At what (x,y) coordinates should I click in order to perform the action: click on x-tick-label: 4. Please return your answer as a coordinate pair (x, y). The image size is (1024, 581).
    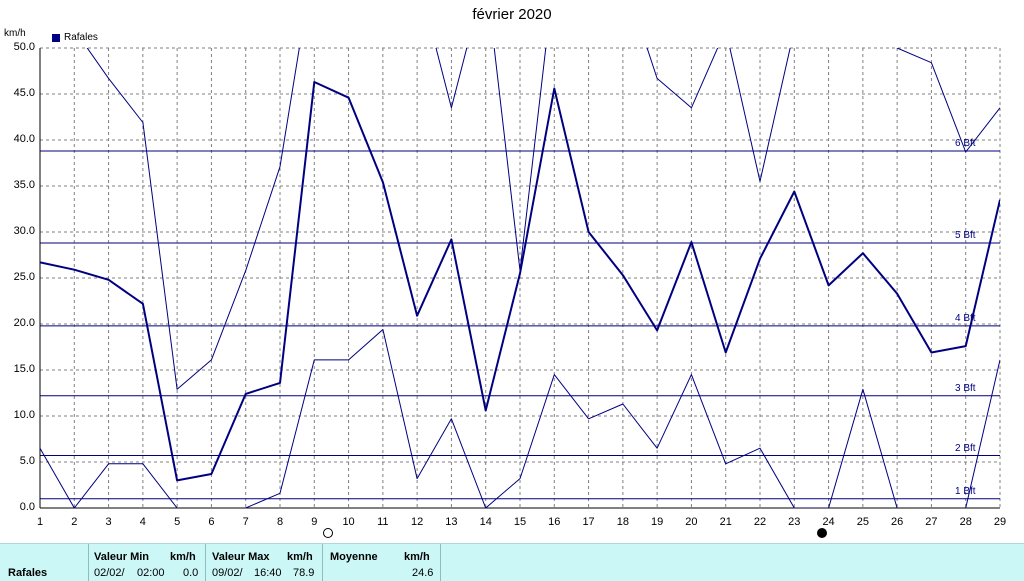
    Looking at the image, I should click on (142, 522).